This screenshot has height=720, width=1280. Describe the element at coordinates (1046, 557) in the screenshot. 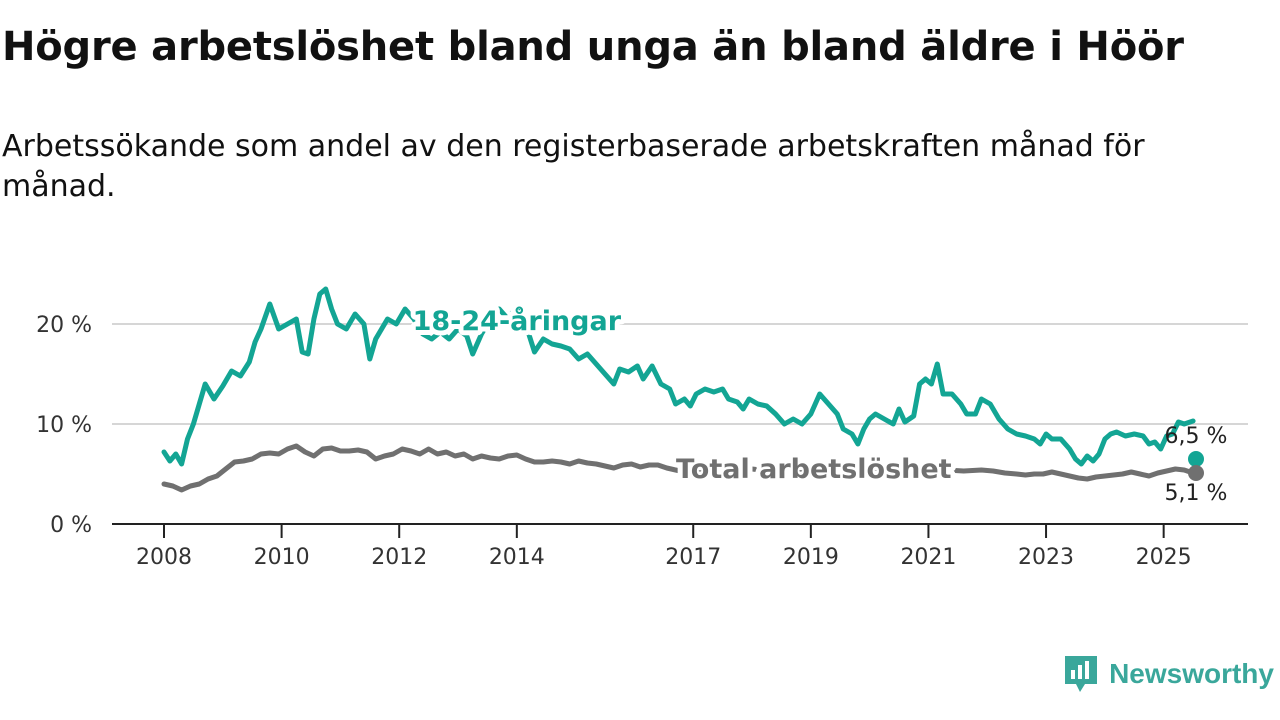

I see `x-tick-label: 2023` at that location.